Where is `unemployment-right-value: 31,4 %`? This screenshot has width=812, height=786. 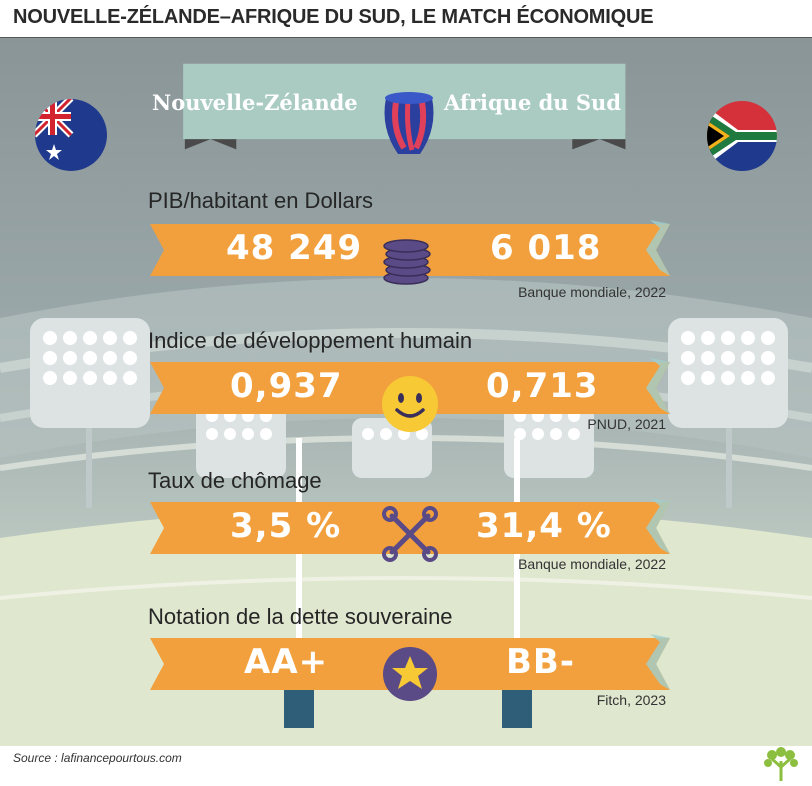 unemployment-right-value: 31,4 % is located at coordinates (544, 526).